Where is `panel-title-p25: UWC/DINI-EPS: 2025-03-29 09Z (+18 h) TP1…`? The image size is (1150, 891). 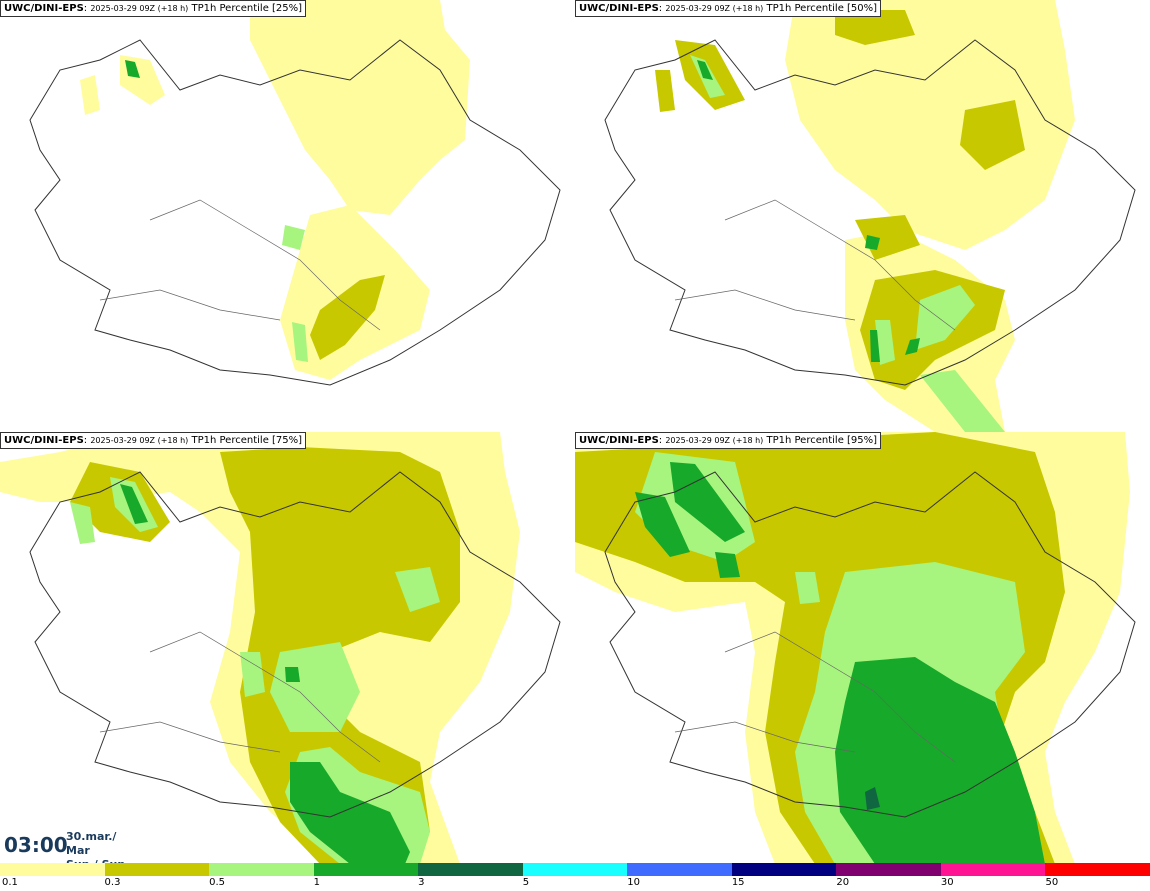
panel-title-p25: UWC/DINI-EPS: 2025-03-29 09Z (+18 h) TP1… is located at coordinates (153, 8).